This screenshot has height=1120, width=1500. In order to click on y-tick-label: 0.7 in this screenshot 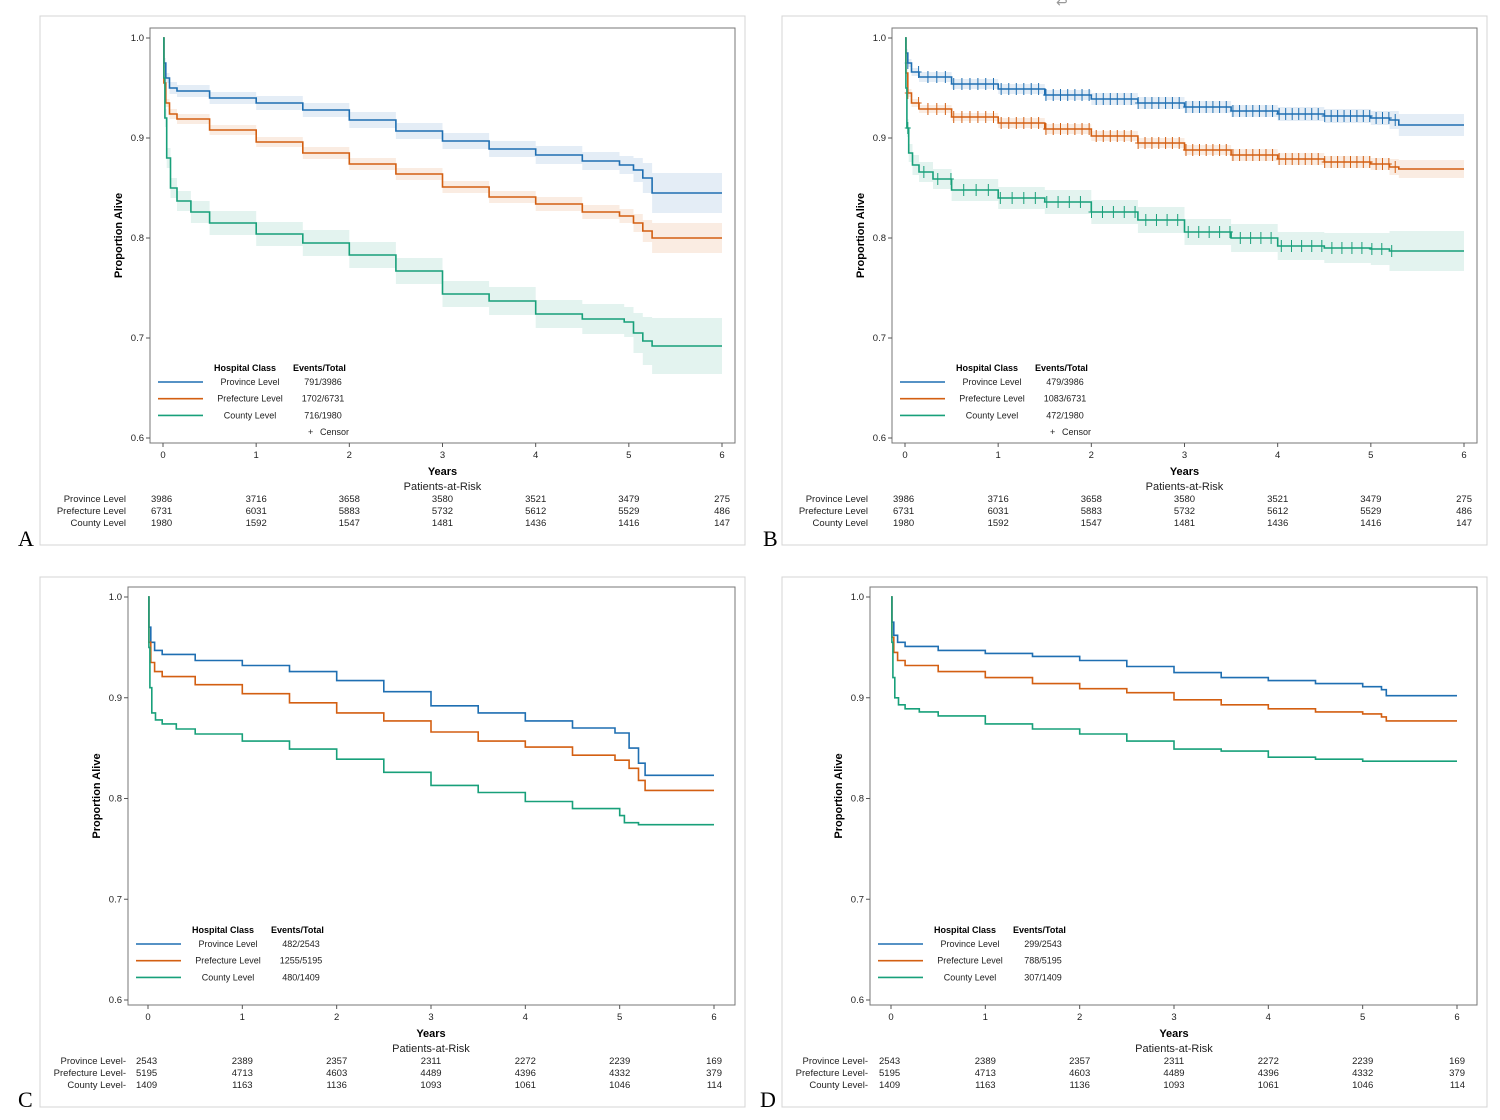, I will do `click(857, 899)`.